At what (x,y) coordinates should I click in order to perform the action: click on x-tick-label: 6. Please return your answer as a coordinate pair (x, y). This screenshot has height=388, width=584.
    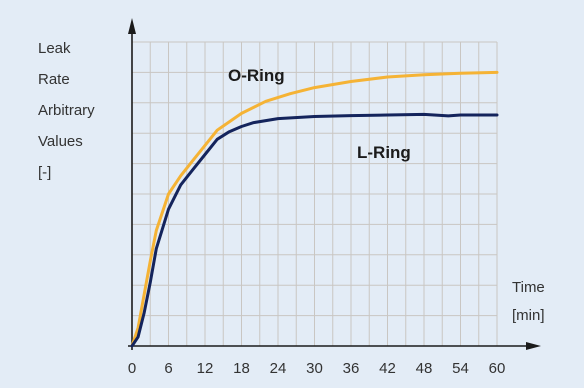
    Looking at the image, I should click on (168, 368).